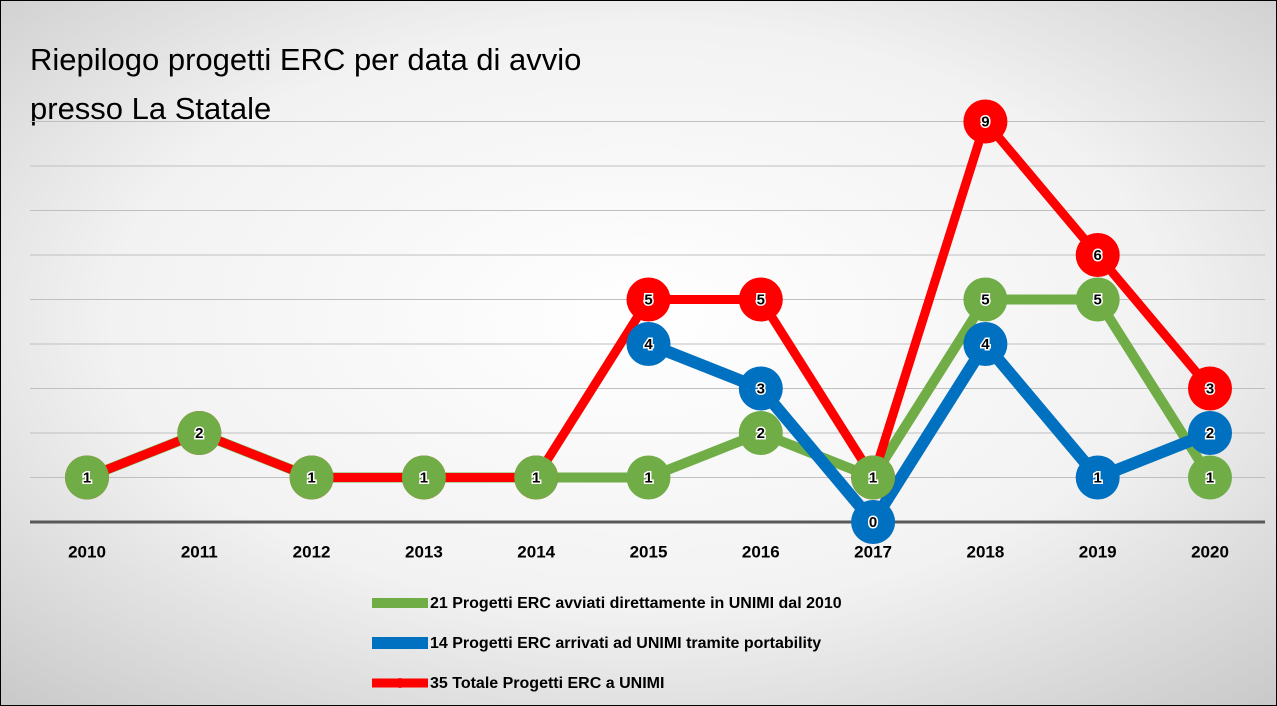 This screenshot has height=706, width=1277. What do you see at coordinates (1210, 551) in the screenshot?
I see `x-tick-label: 2020` at bounding box center [1210, 551].